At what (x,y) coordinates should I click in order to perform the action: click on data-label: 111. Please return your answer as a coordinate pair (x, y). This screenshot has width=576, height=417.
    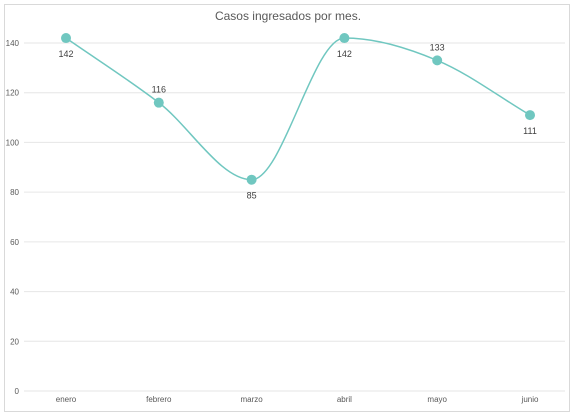
    Looking at the image, I should click on (530, 131).